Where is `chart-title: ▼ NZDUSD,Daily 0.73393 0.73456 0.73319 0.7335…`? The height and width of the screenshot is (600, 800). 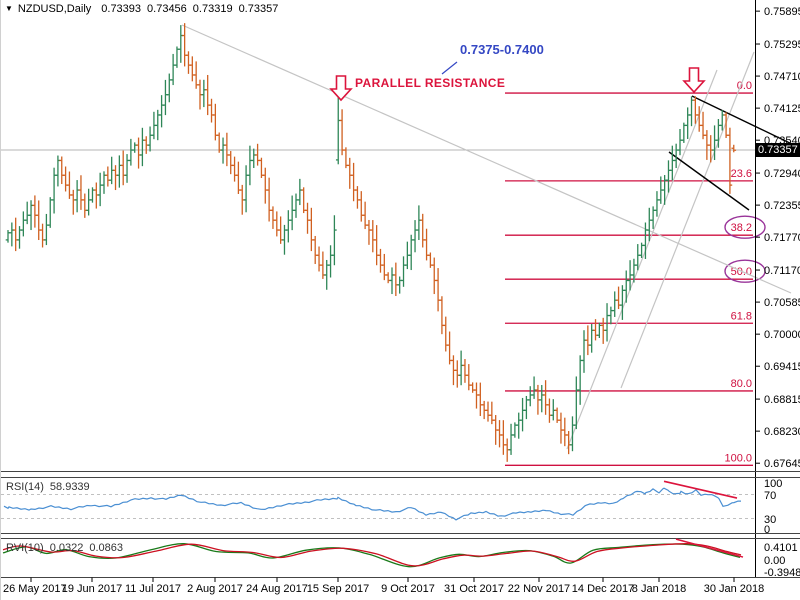
chart-title: ▼ NZDUSD,Daily 0.73393 0.73456 0.73319 0.7335… is located at coordinates (144, 9).